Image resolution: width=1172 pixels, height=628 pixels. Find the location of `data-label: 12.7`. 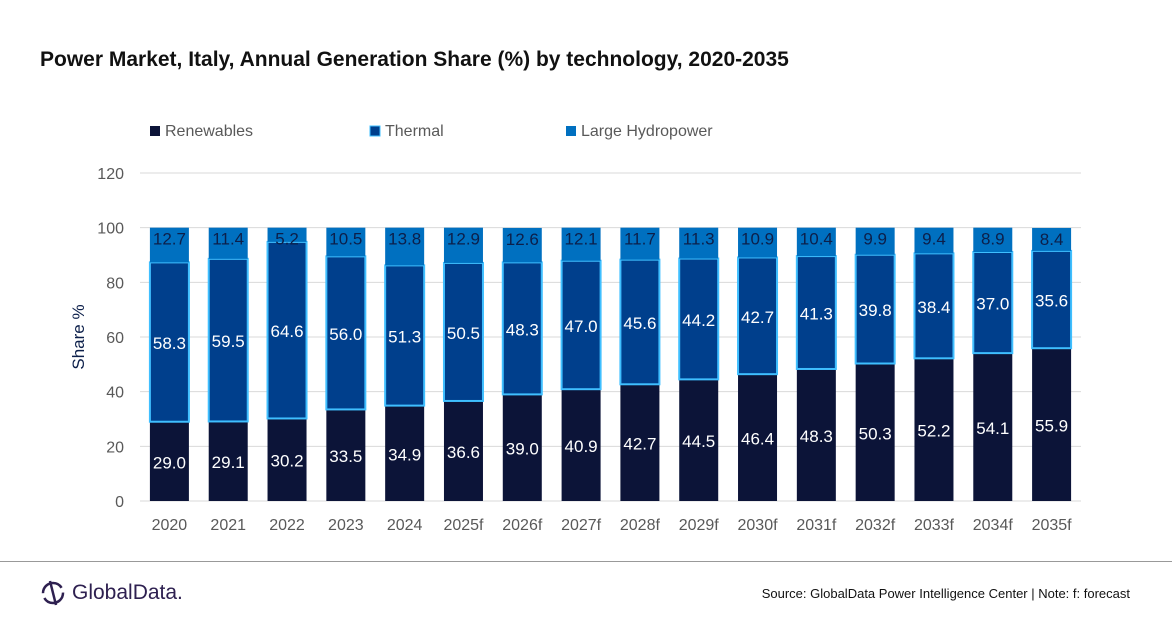

data-label: 12.7 is located at coordinates (169, 239).